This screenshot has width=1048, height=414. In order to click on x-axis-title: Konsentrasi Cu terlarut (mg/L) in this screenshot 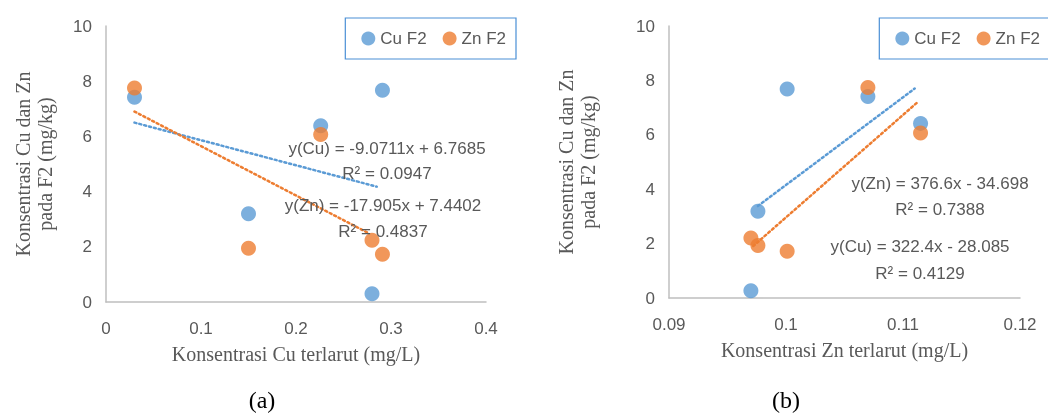, I will do `click(296, 354)`.